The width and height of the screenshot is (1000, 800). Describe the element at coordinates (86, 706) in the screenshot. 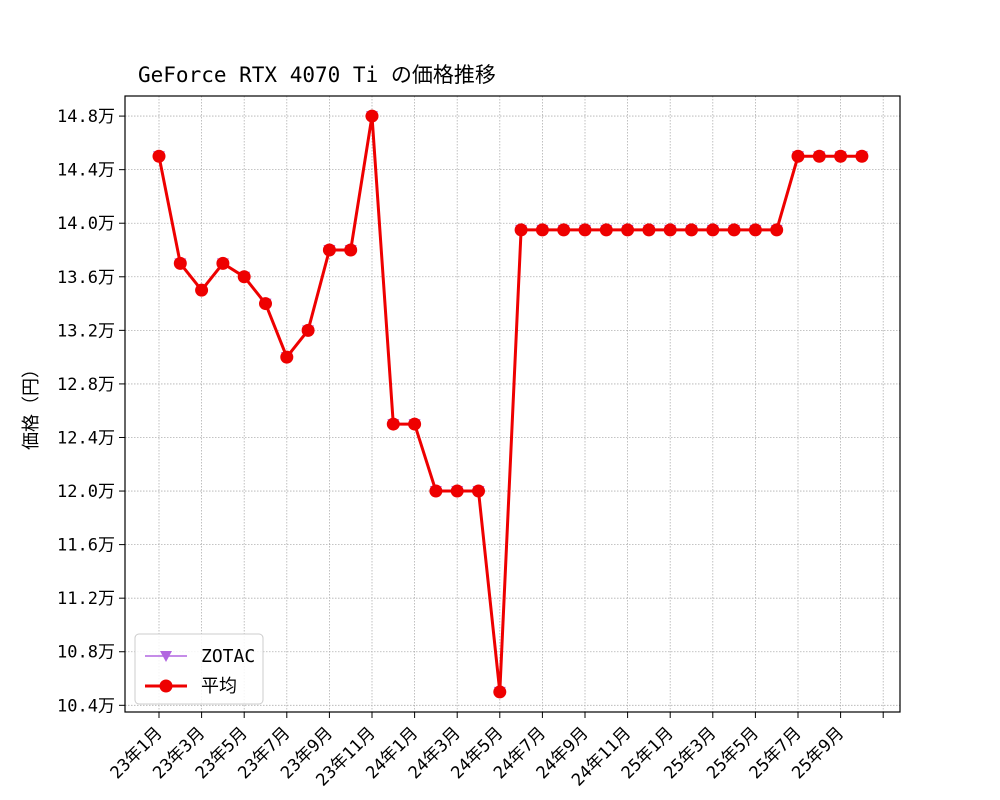

I see `y-tick-label: 10.4万` at that location.